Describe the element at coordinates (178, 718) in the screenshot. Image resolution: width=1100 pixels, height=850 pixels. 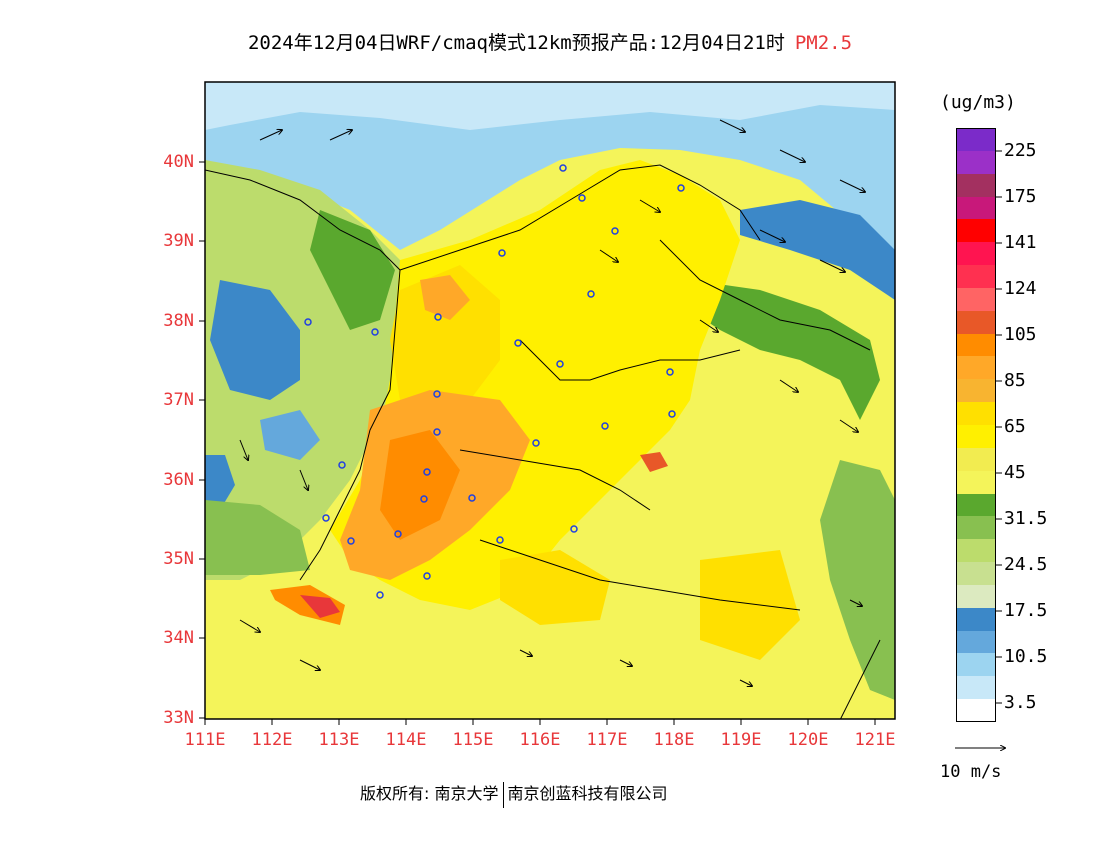
I see `lat-label-33: 33N` at that location.